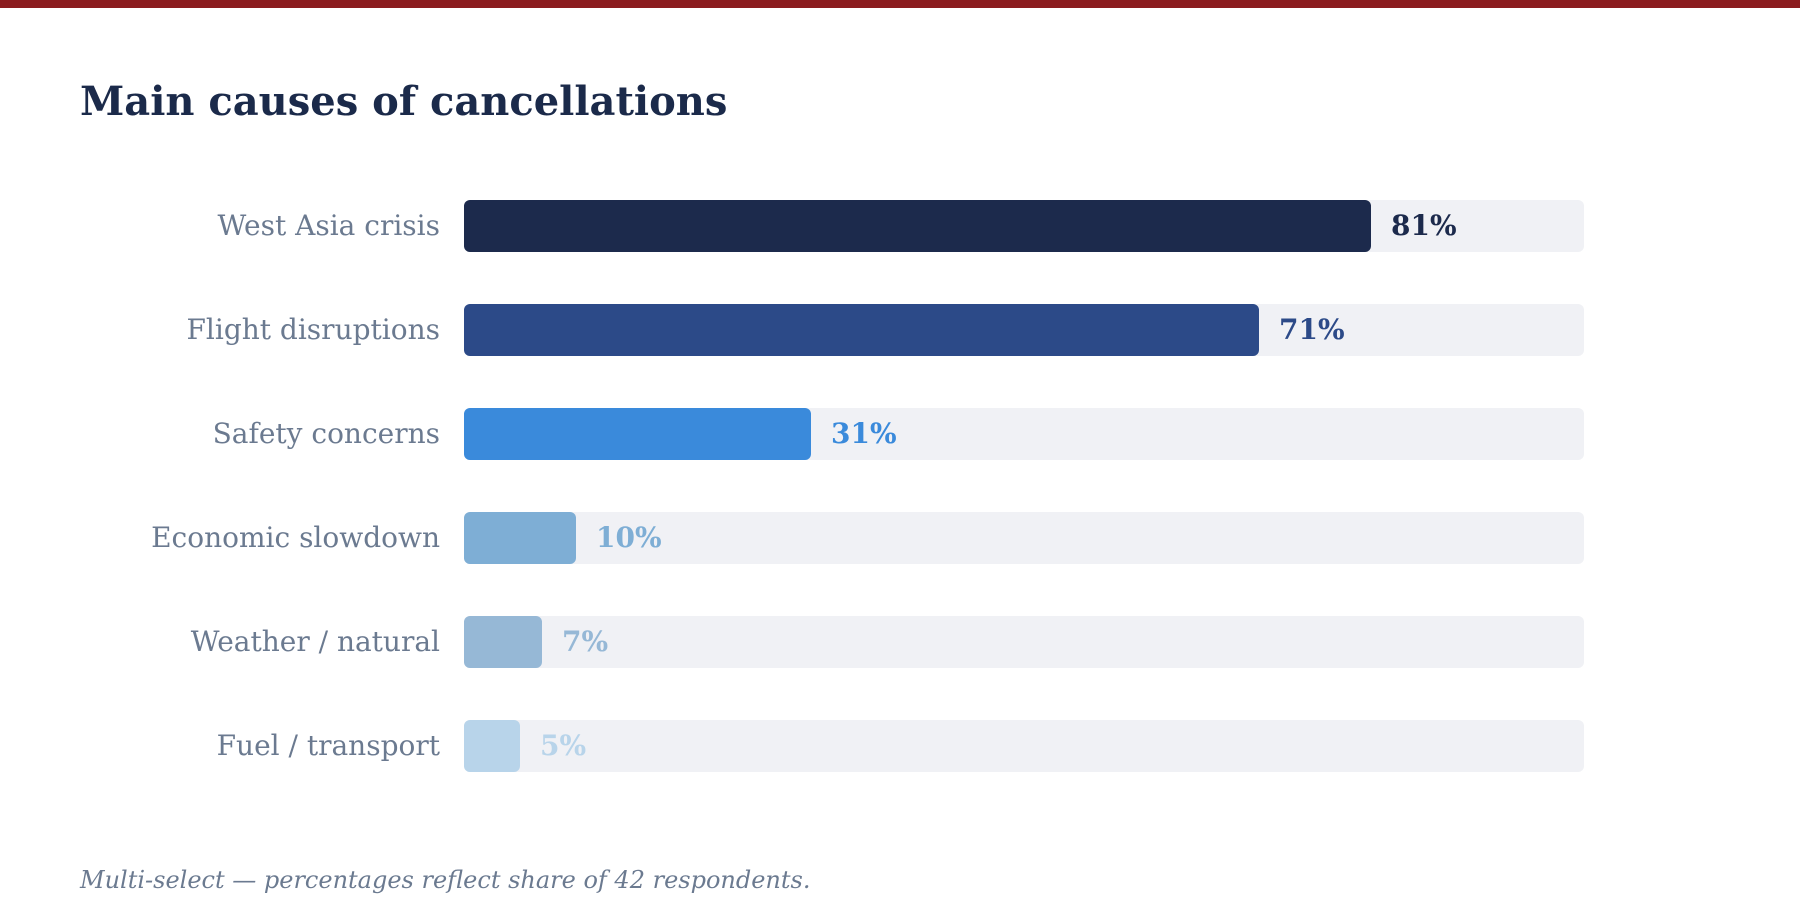 The image size is (1800, 924). What do you see at coordinates (1312, 329) in the screenshot?
I see `value-label: 71%` at bounding box center [1312, 329].